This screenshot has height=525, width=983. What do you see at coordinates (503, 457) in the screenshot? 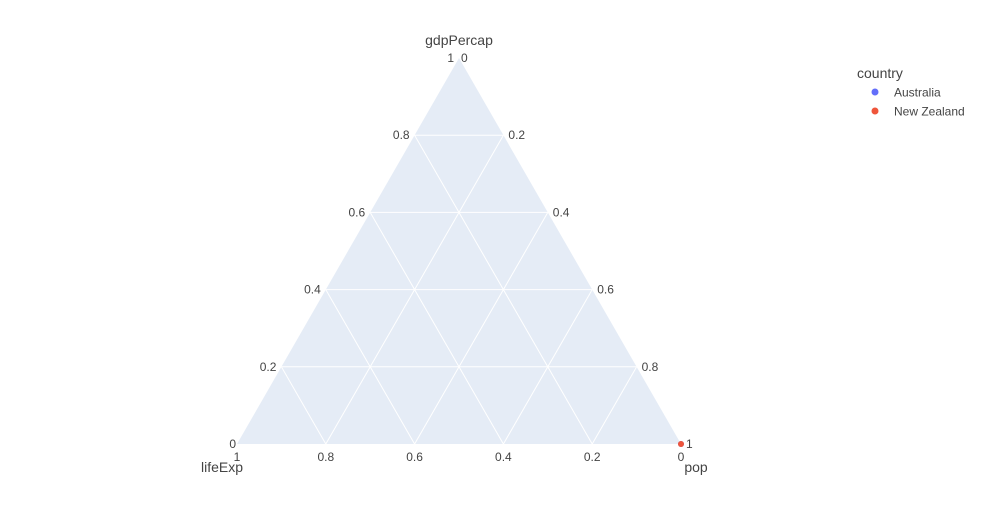
I see `tick-label-lifeexp: 0.4` at bounding box center [503, 457].